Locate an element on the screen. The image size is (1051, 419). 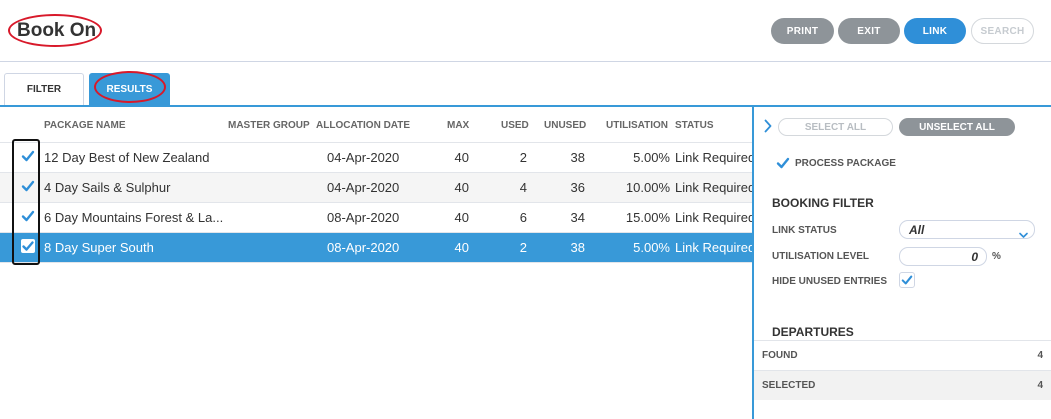
found-label: FOUND is located at coordinates (780, 355).